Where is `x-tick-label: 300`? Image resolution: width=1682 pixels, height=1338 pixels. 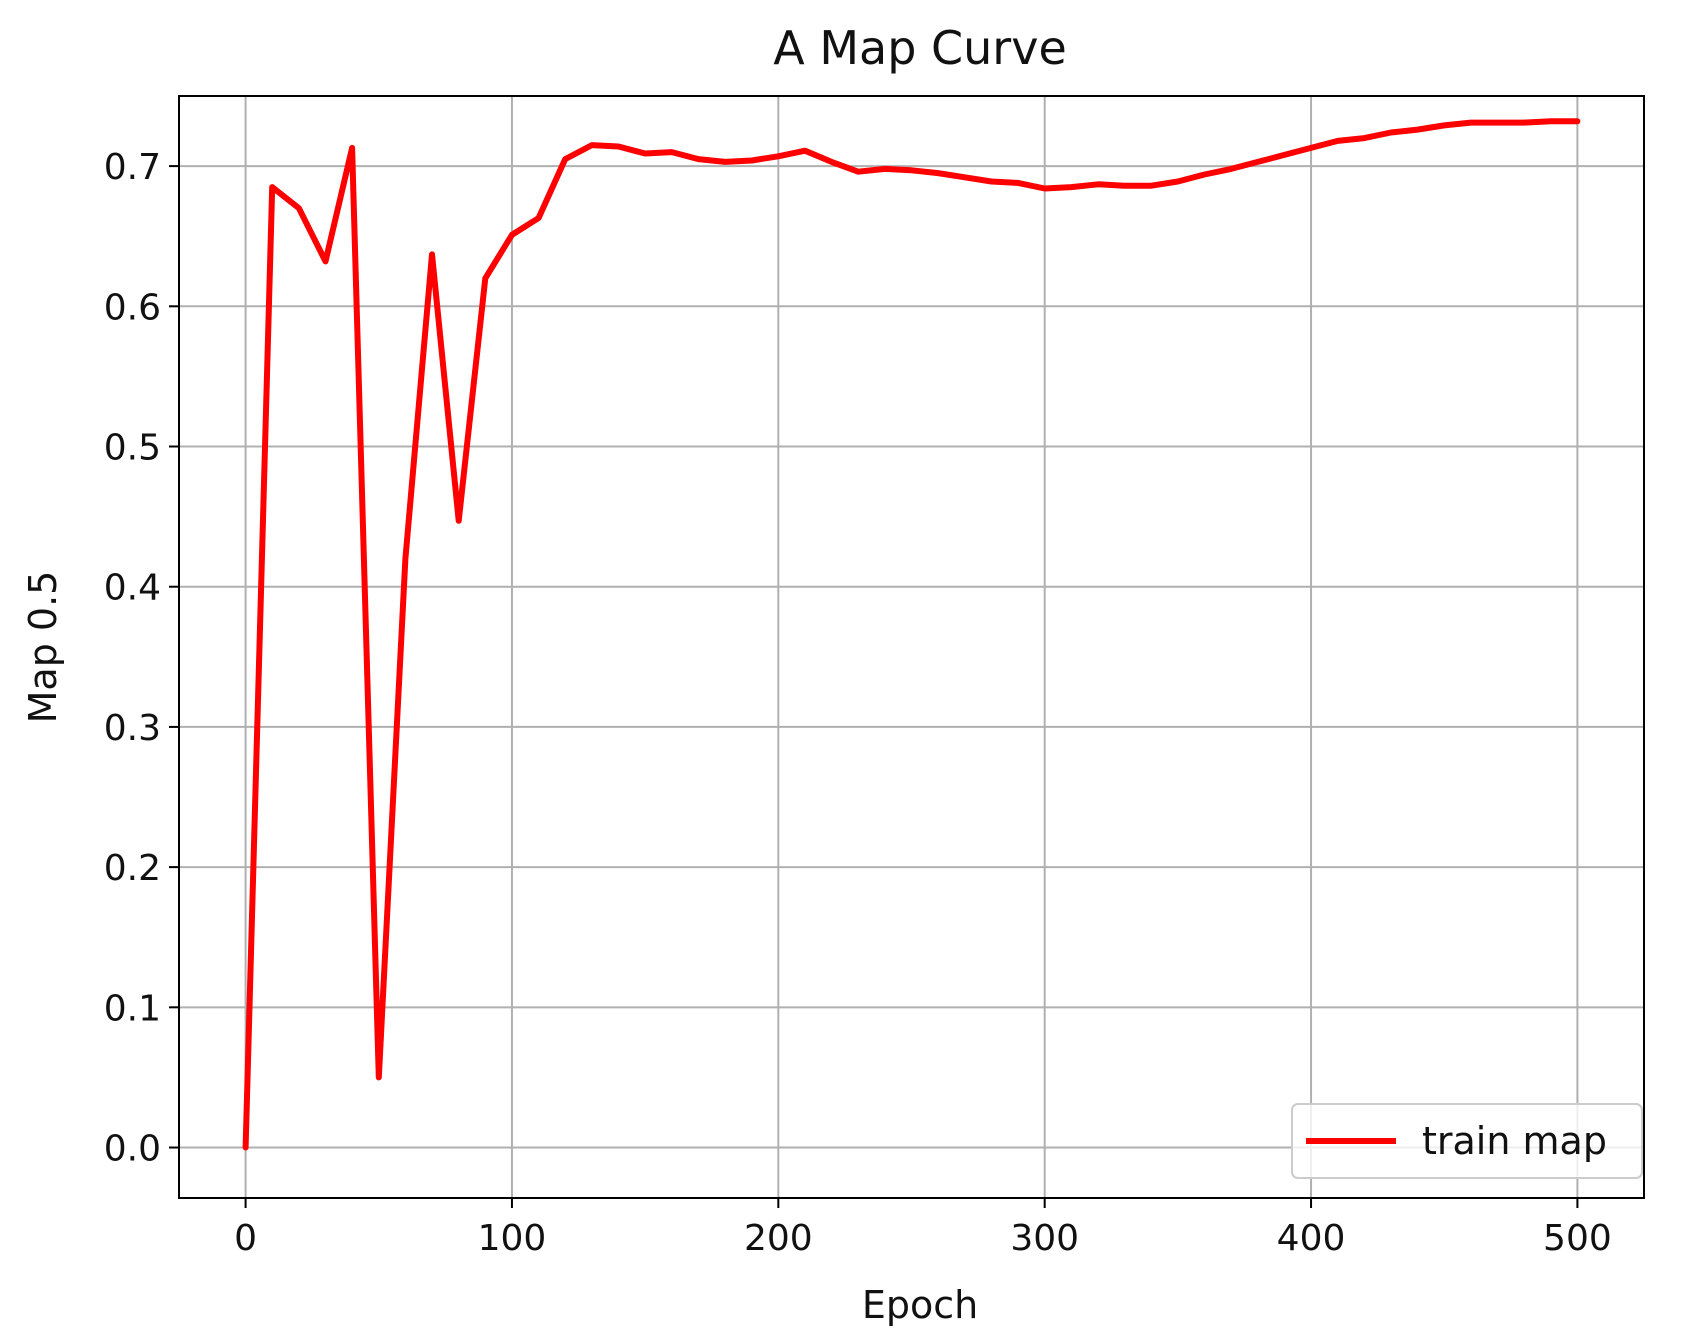
x-tick-label: 300 is located at coordinates (1044, 1238).